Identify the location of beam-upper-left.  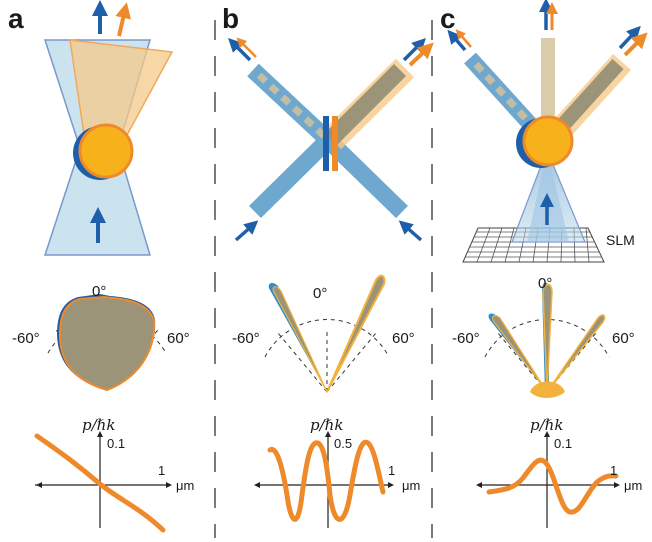
(290, 105).